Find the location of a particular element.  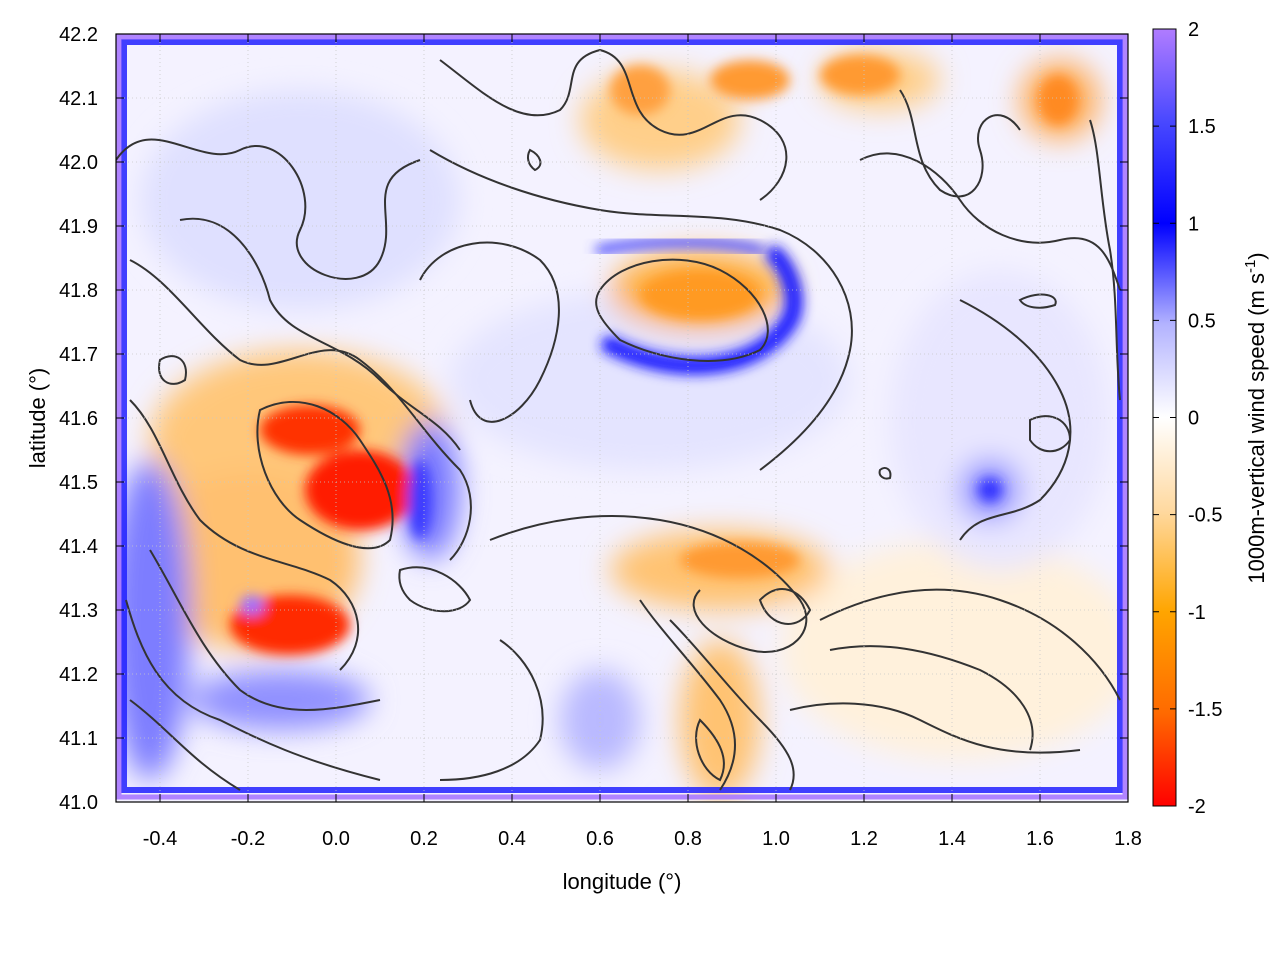

x-tick-label: 0.0 is located at coordinates (336, 839).